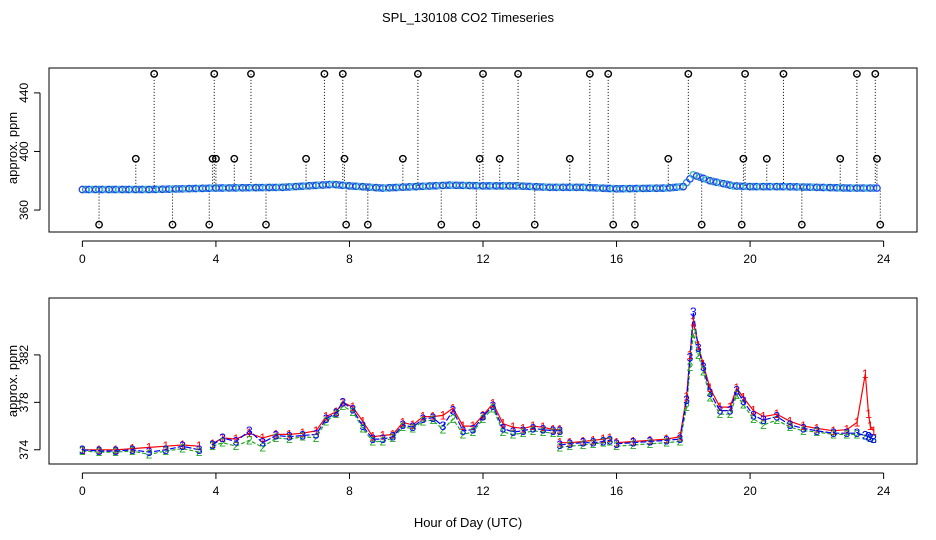  I want to click on figure-title: SPL_130108 CO2 Timeseries, so click(468, 17).